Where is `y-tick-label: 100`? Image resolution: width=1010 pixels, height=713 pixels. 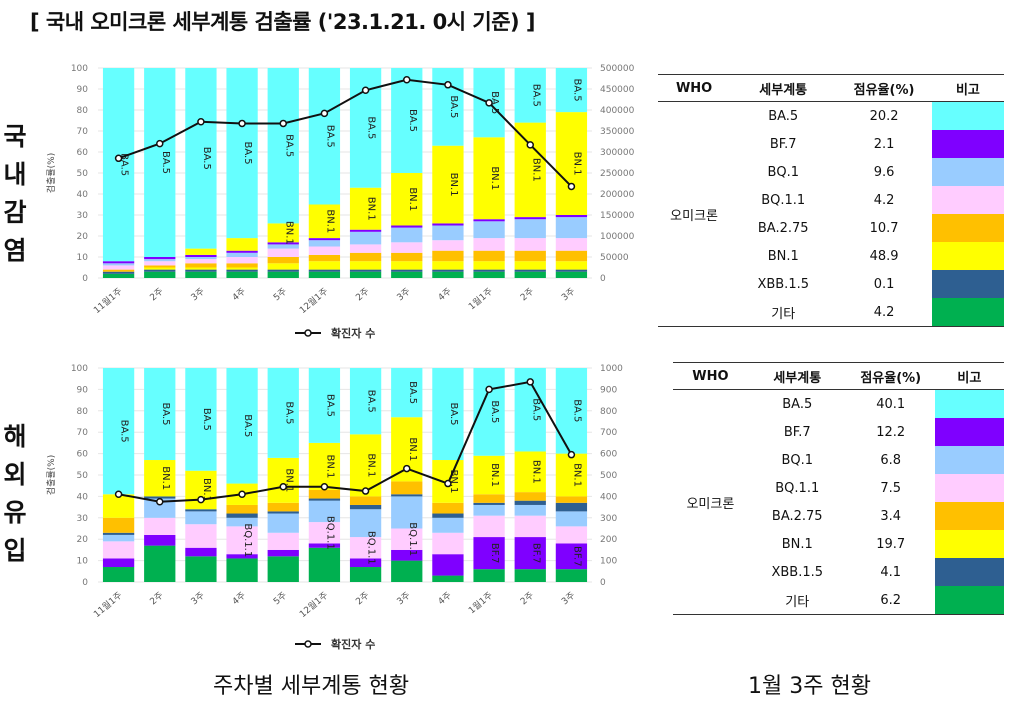
y-tick-label: 100 is located at coordinates (79, 369).